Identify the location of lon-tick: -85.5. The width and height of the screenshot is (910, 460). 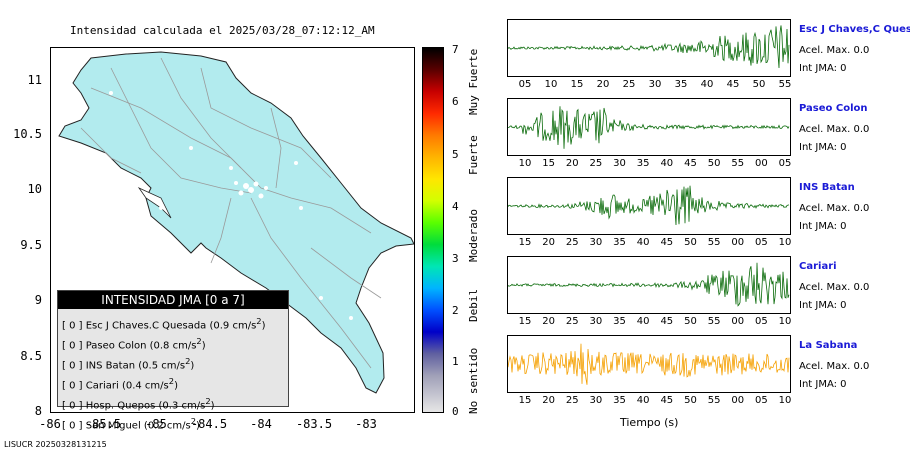
(103, 424).